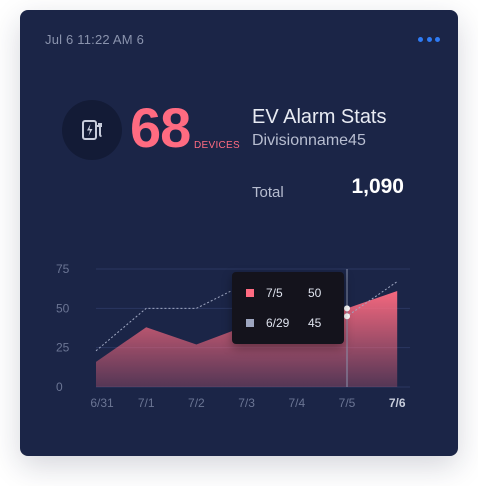 The image size is (478, 486). Describe the element at coordinates (315, 293) in the screenshot. I see `tooltip-value: 50` at that location.